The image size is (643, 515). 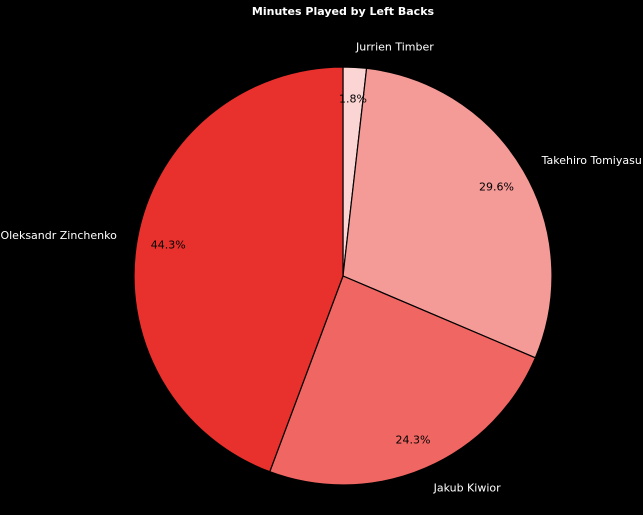 I want to click on slice-label-oleksandr-zinchenko: Oleksandr Zinchenko, so click(x=58, y=235).